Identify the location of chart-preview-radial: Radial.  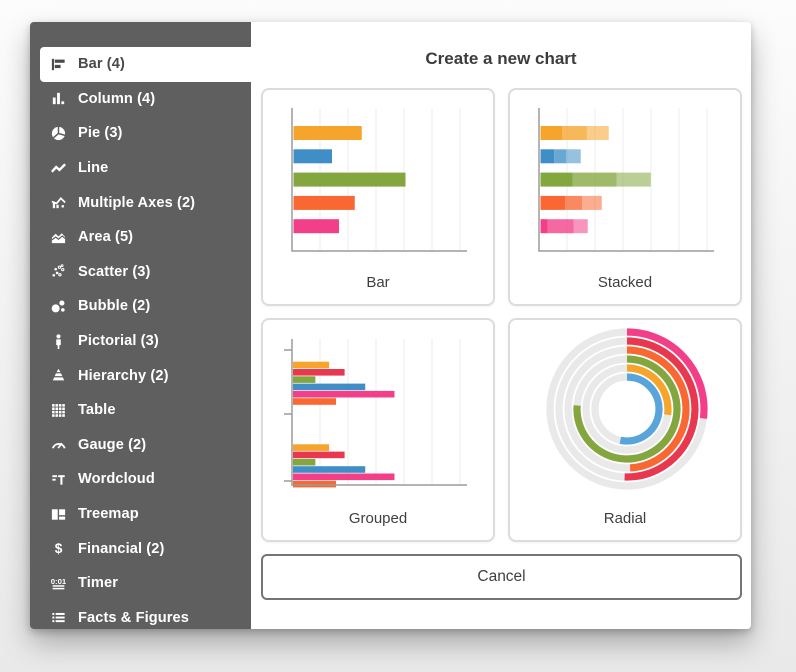
(625, 430).